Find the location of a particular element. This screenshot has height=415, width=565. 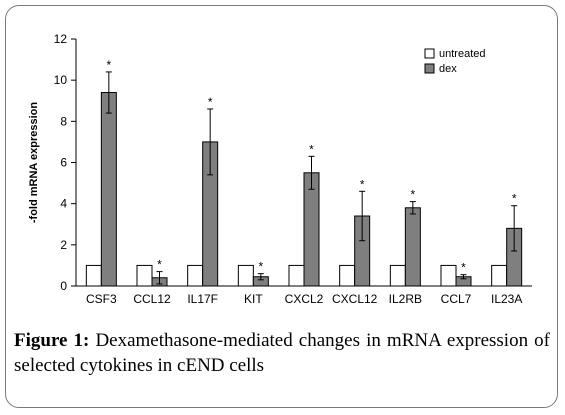

x-tick-label-csf3: CSF3 is located at coordinates (101, 299).